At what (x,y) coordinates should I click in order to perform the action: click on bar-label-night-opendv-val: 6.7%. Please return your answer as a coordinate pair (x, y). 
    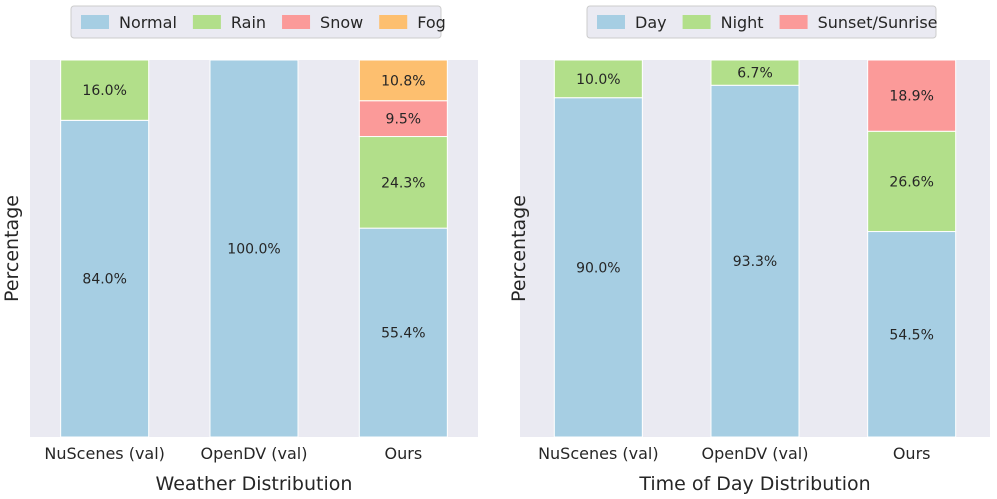
    Looking at the image, I should click on (755, 74).